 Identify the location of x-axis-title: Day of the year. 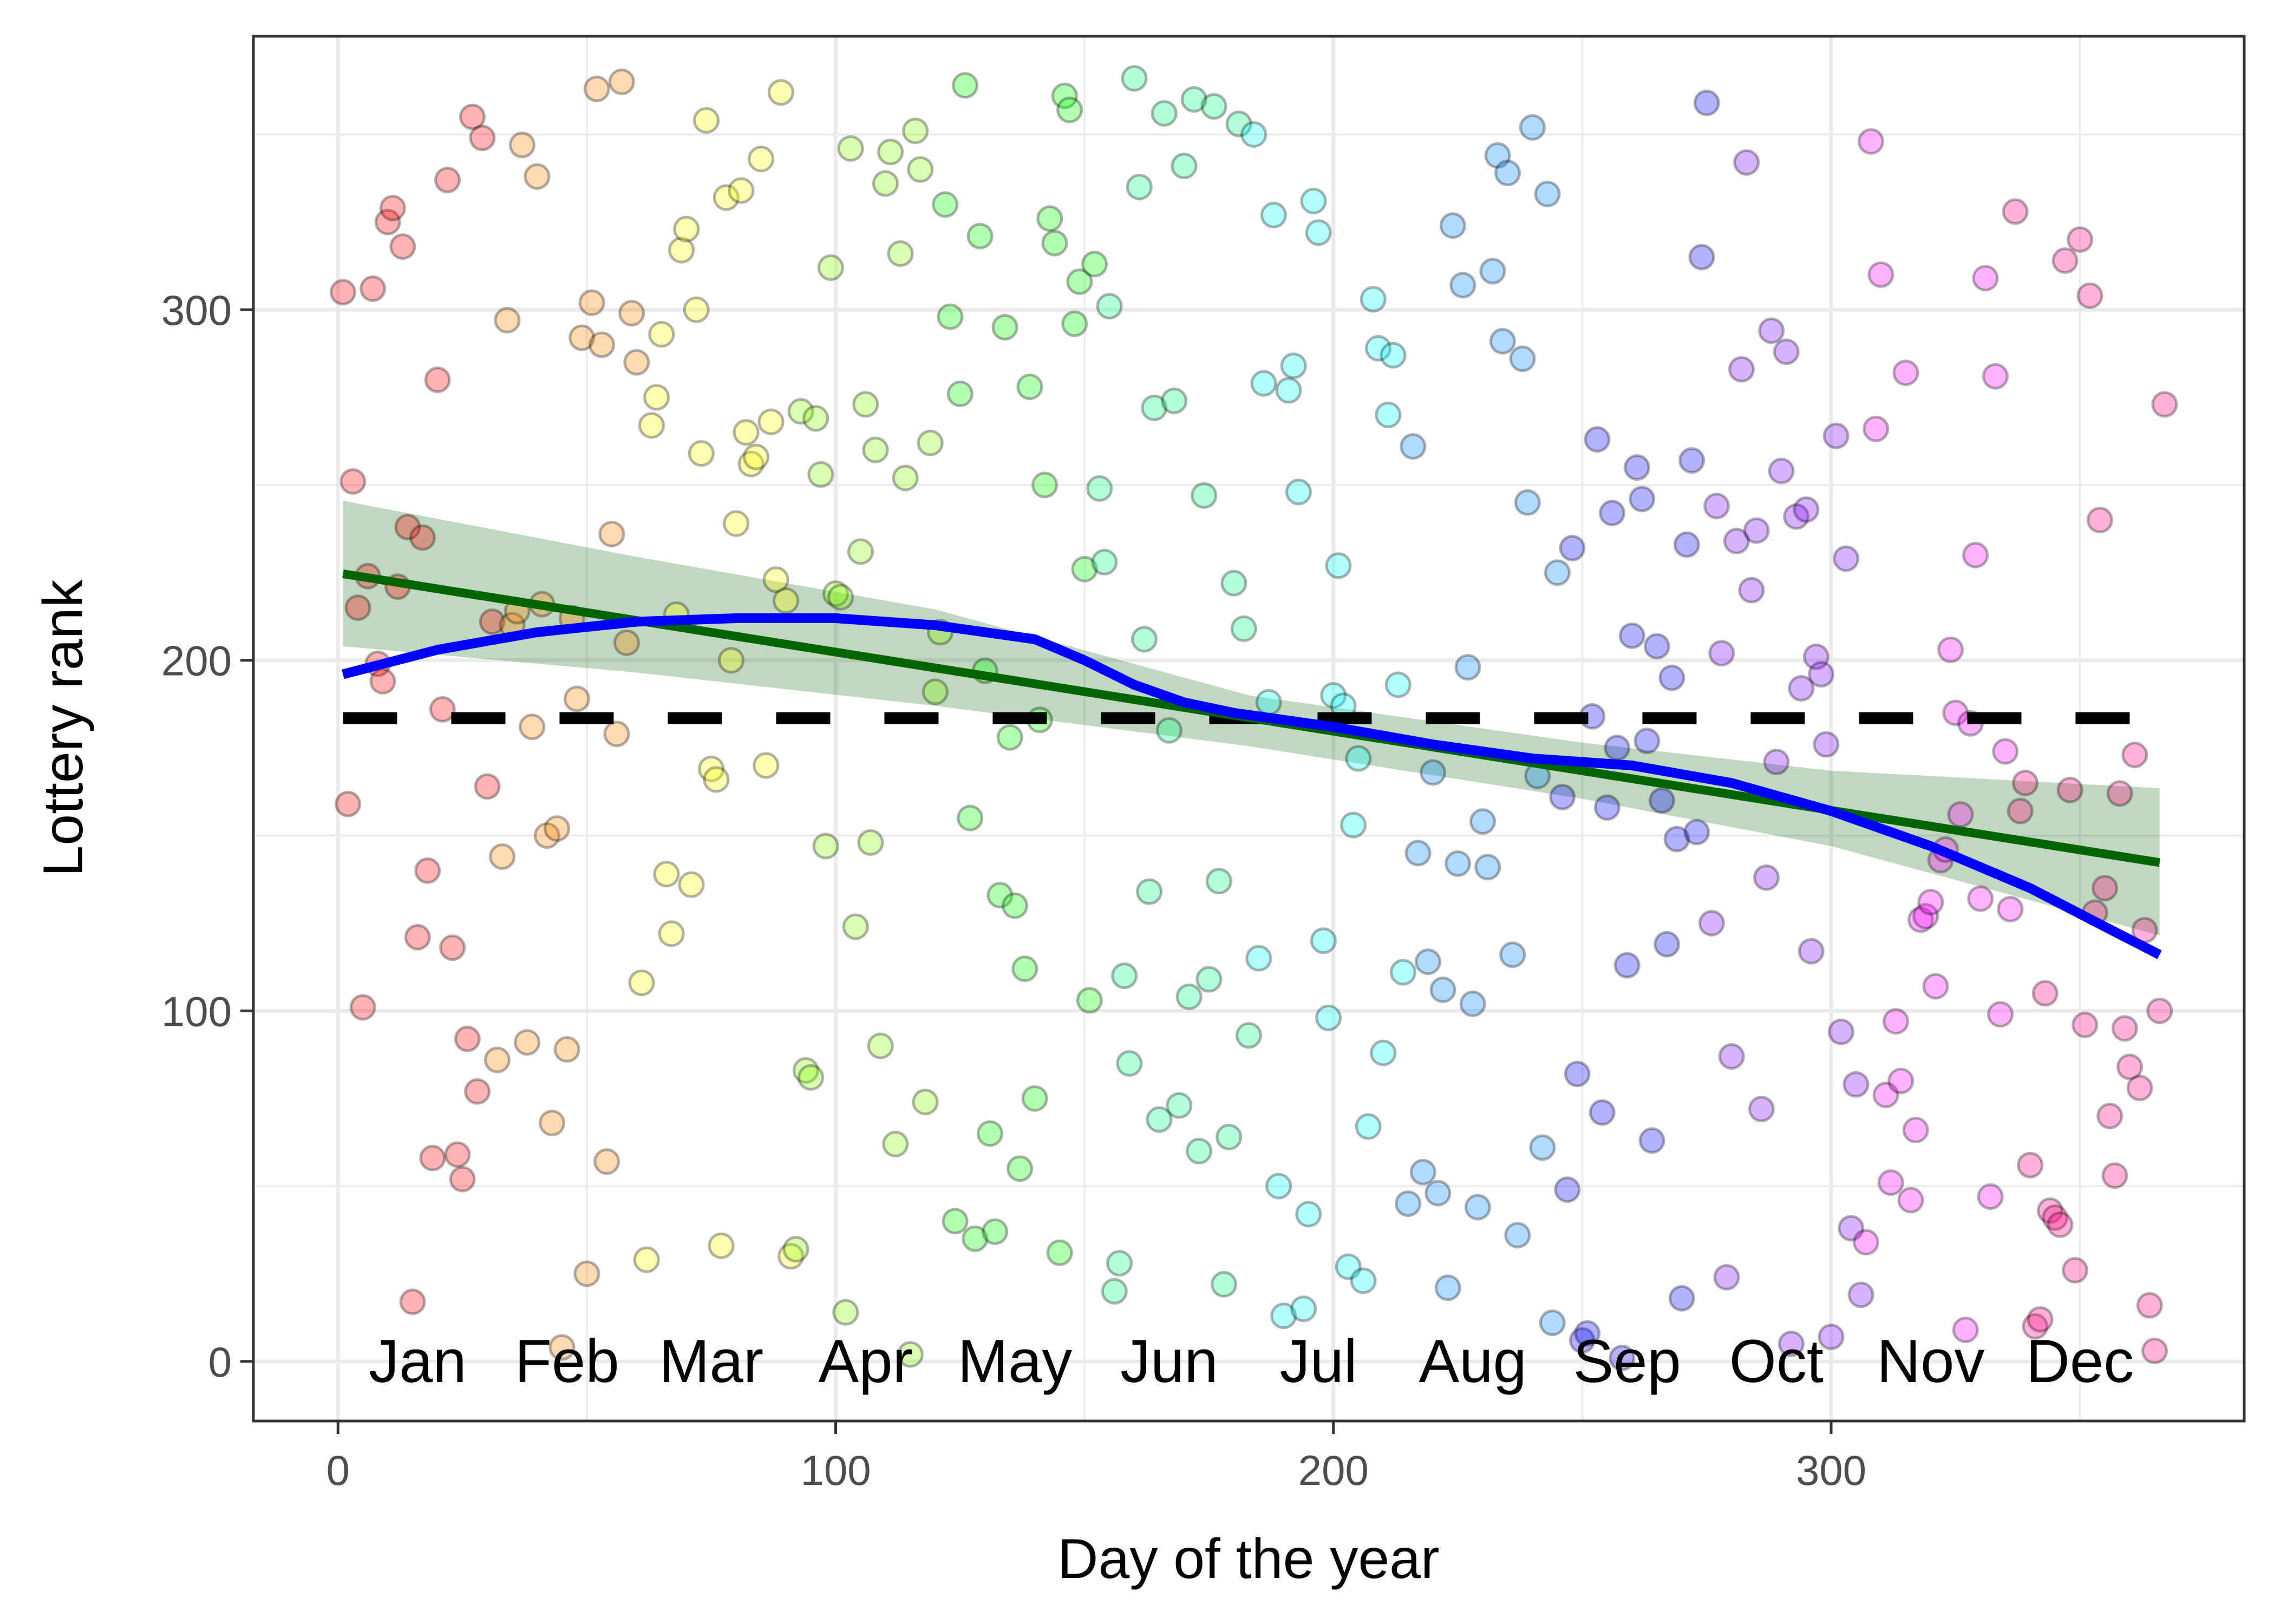
(1248, 1559).